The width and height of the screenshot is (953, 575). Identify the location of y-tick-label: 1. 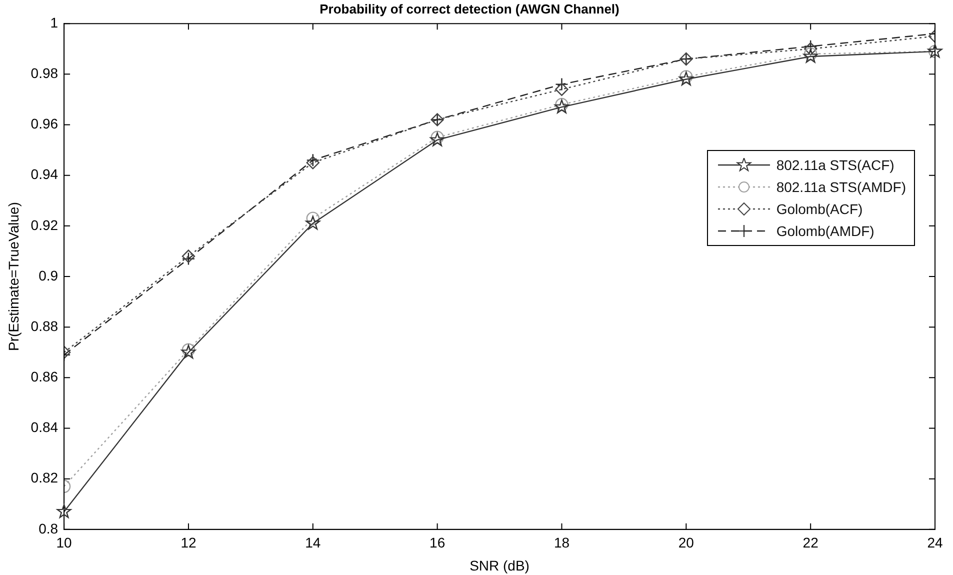
(54, 22).